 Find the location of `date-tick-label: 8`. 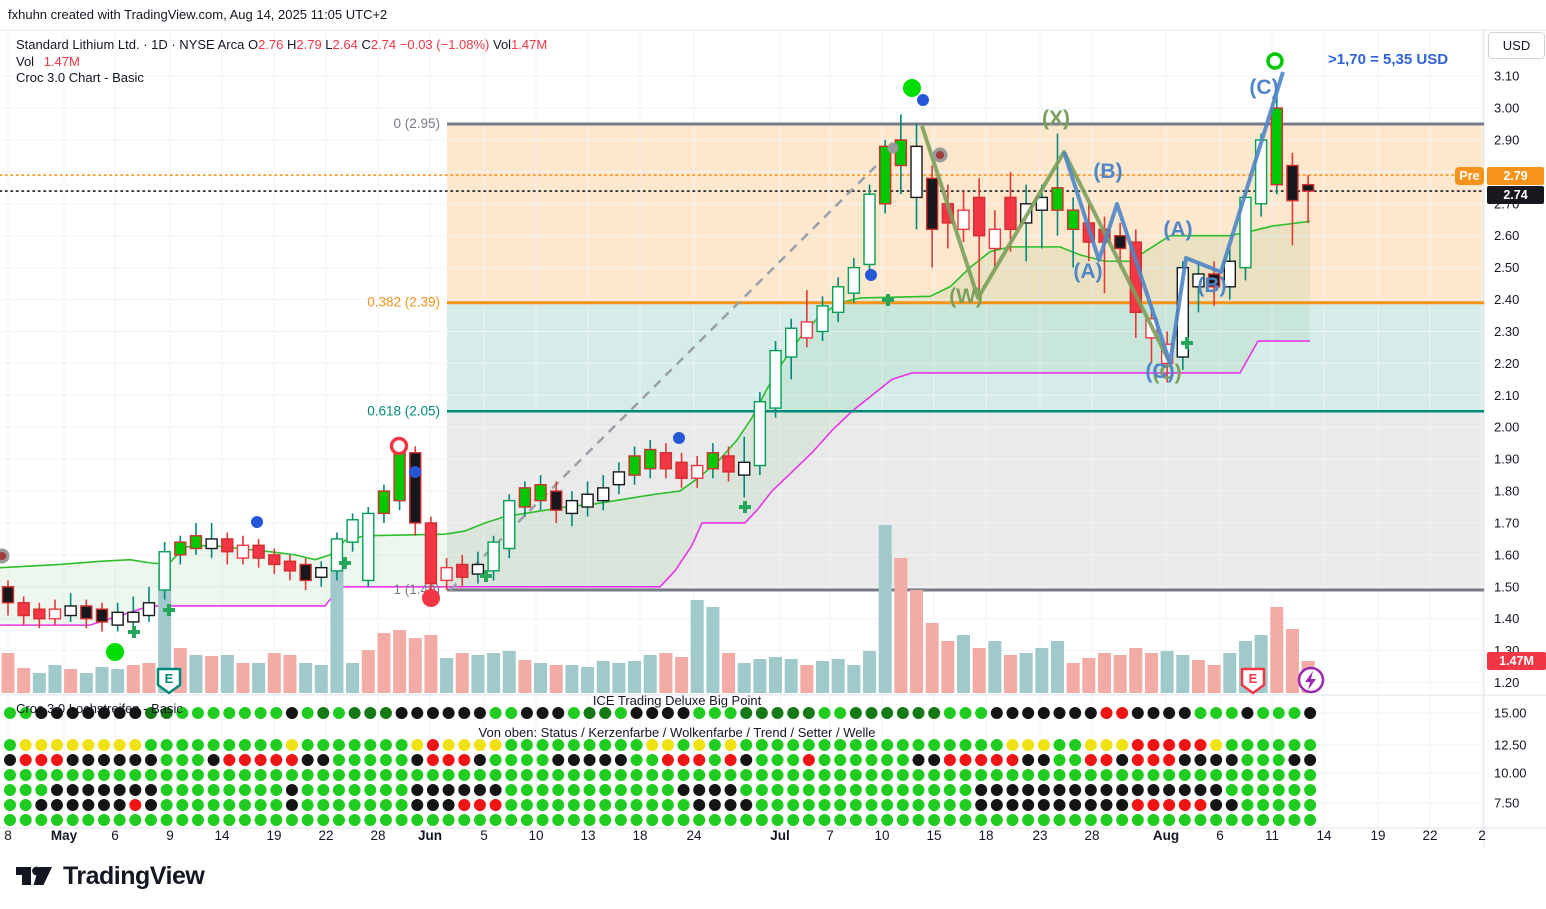

date-tick-label: 8 is located at coordinates (8, 835).